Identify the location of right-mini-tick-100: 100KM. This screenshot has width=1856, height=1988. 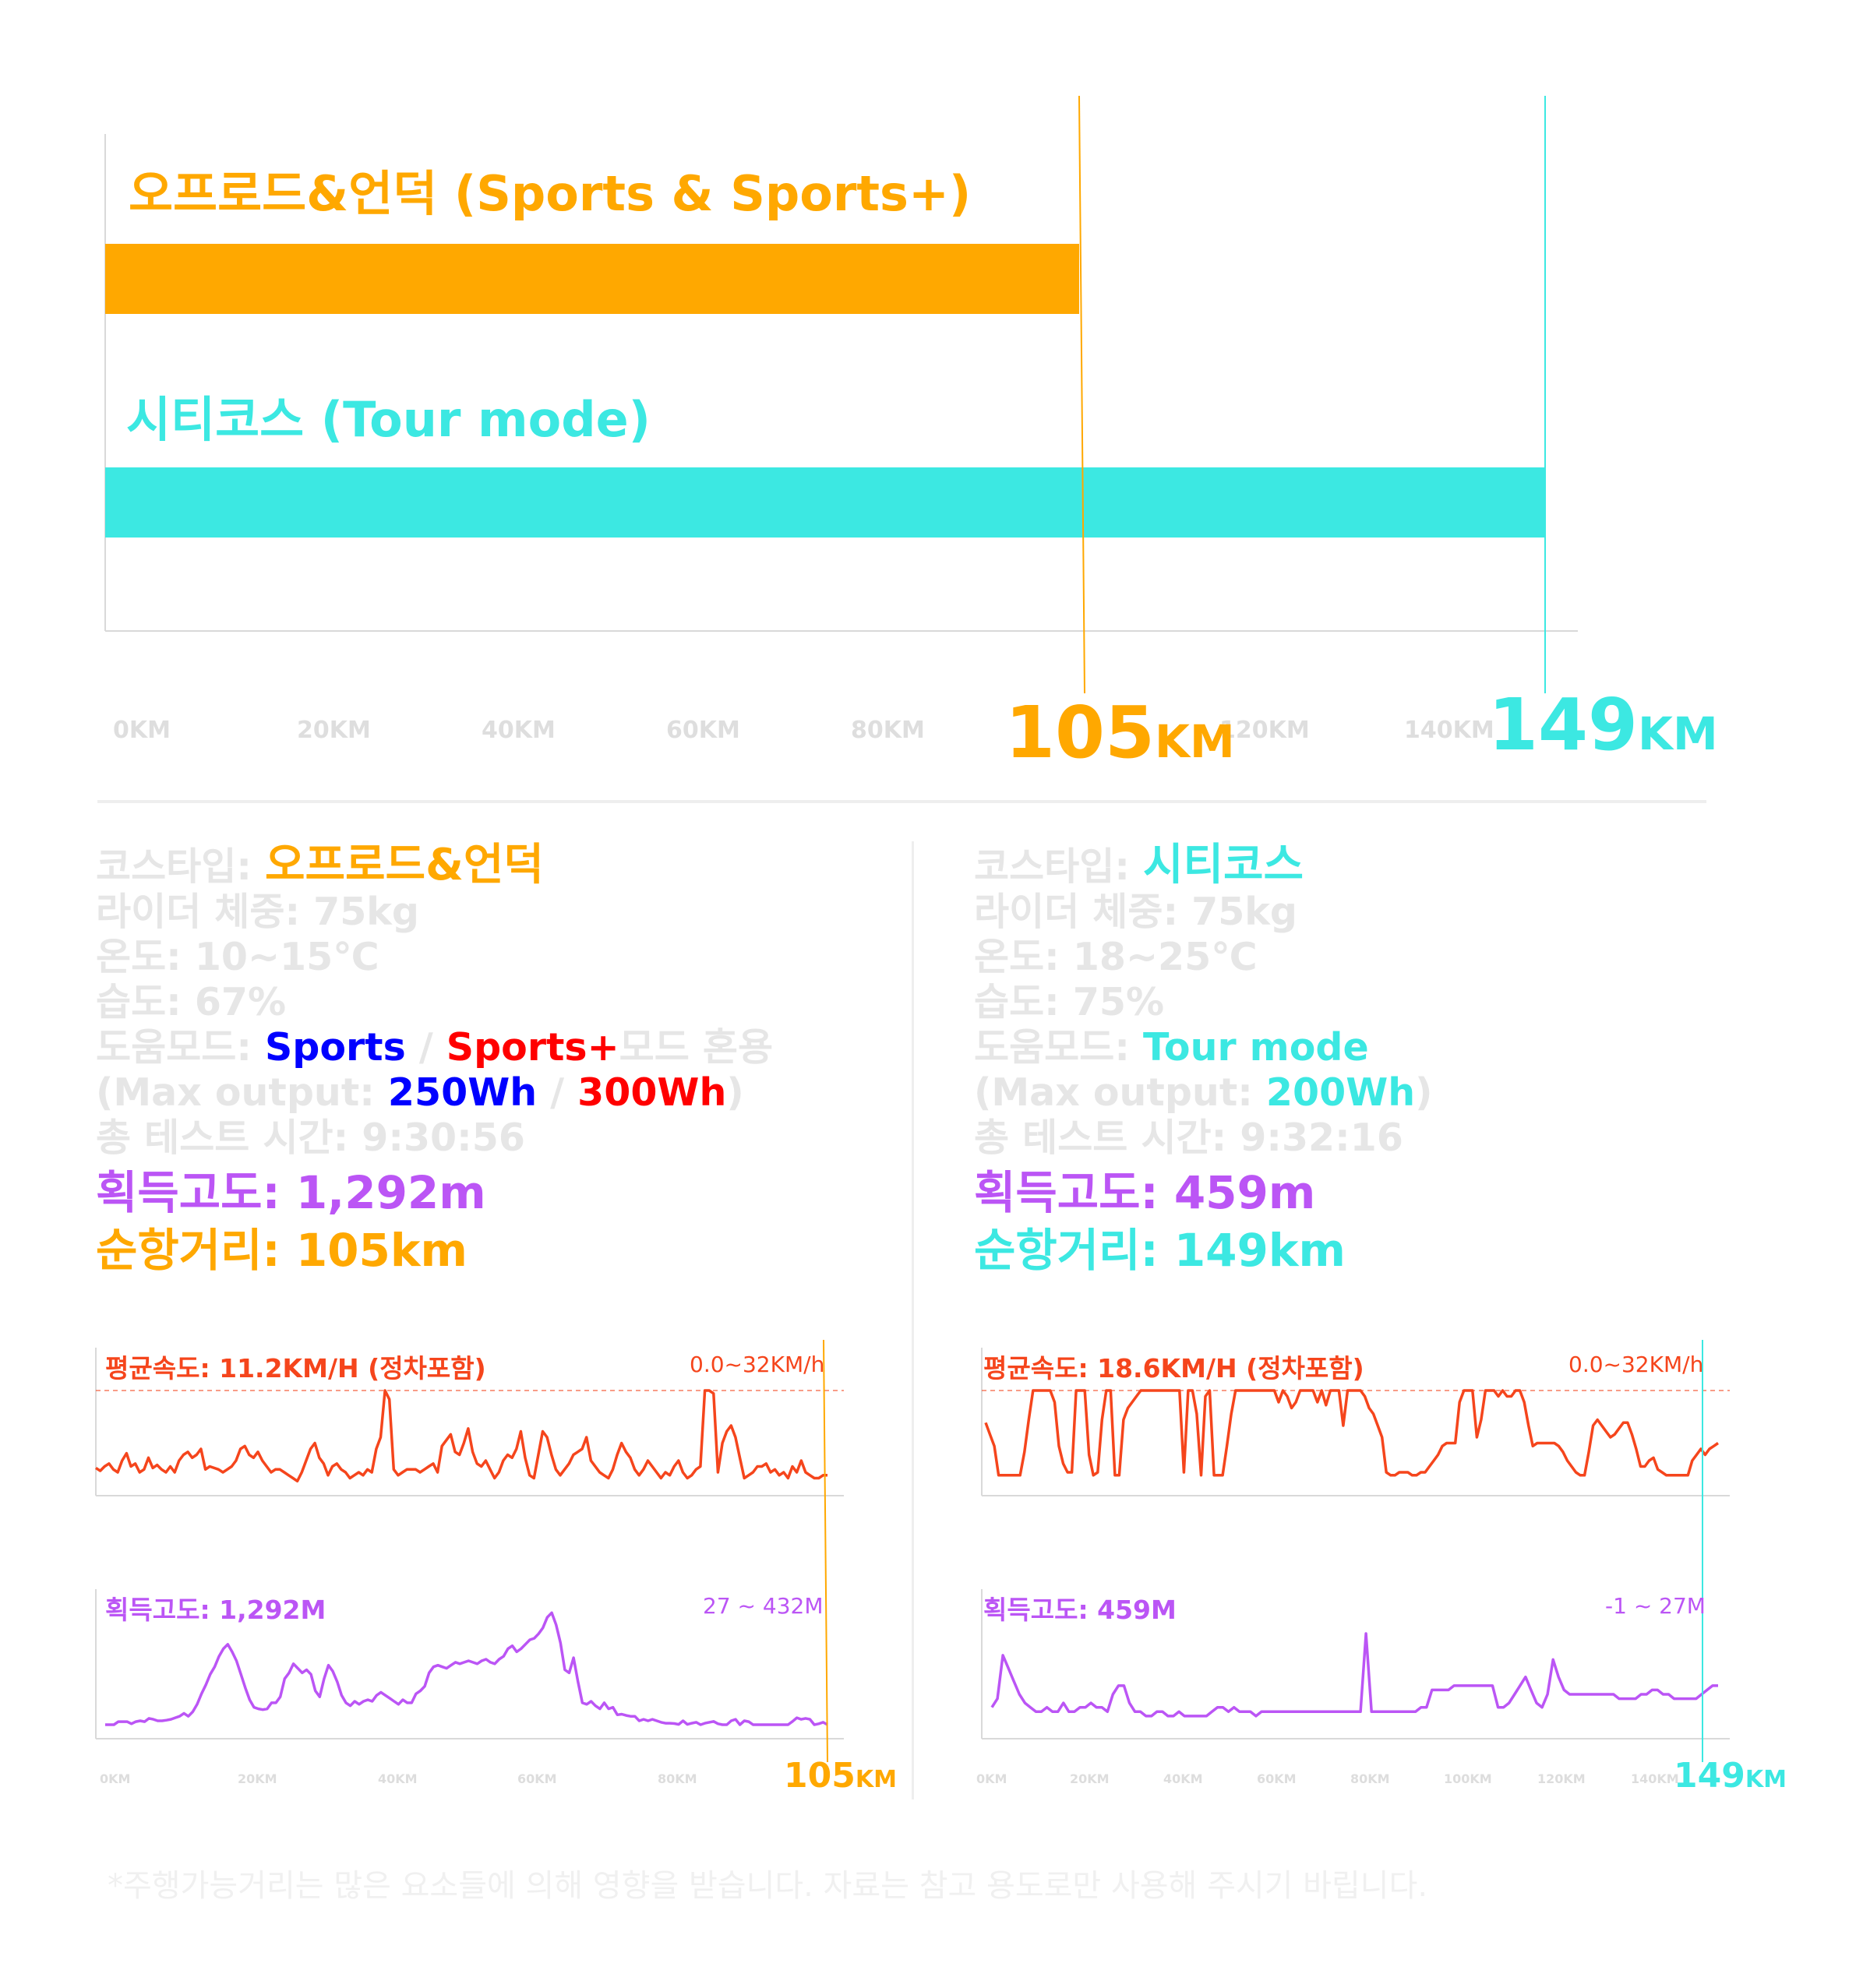
(1468, 1778).